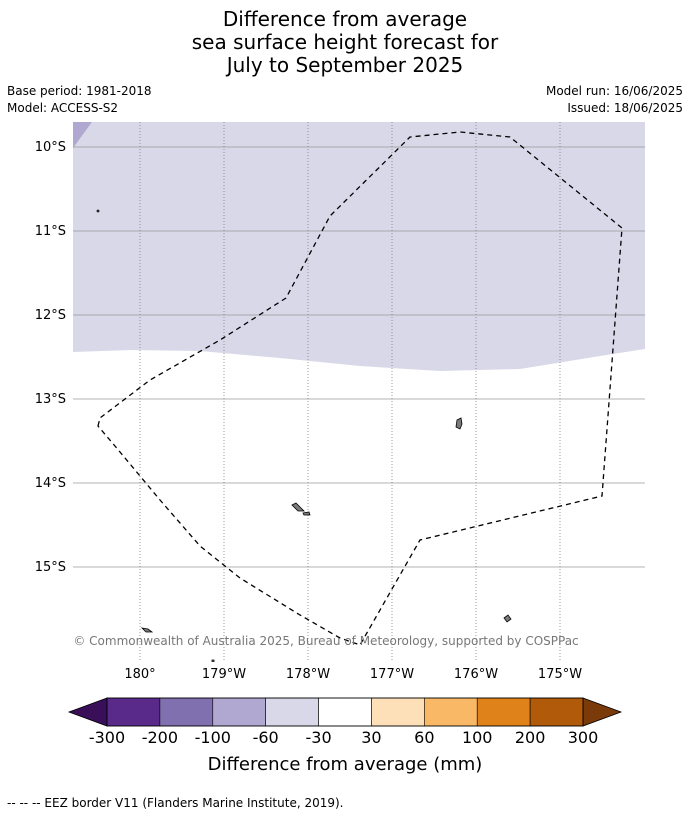  What do you see at coordinates (50, 231) in the screenshot?
I see `lat-label: 11°S` at bounding box center [50, 231].